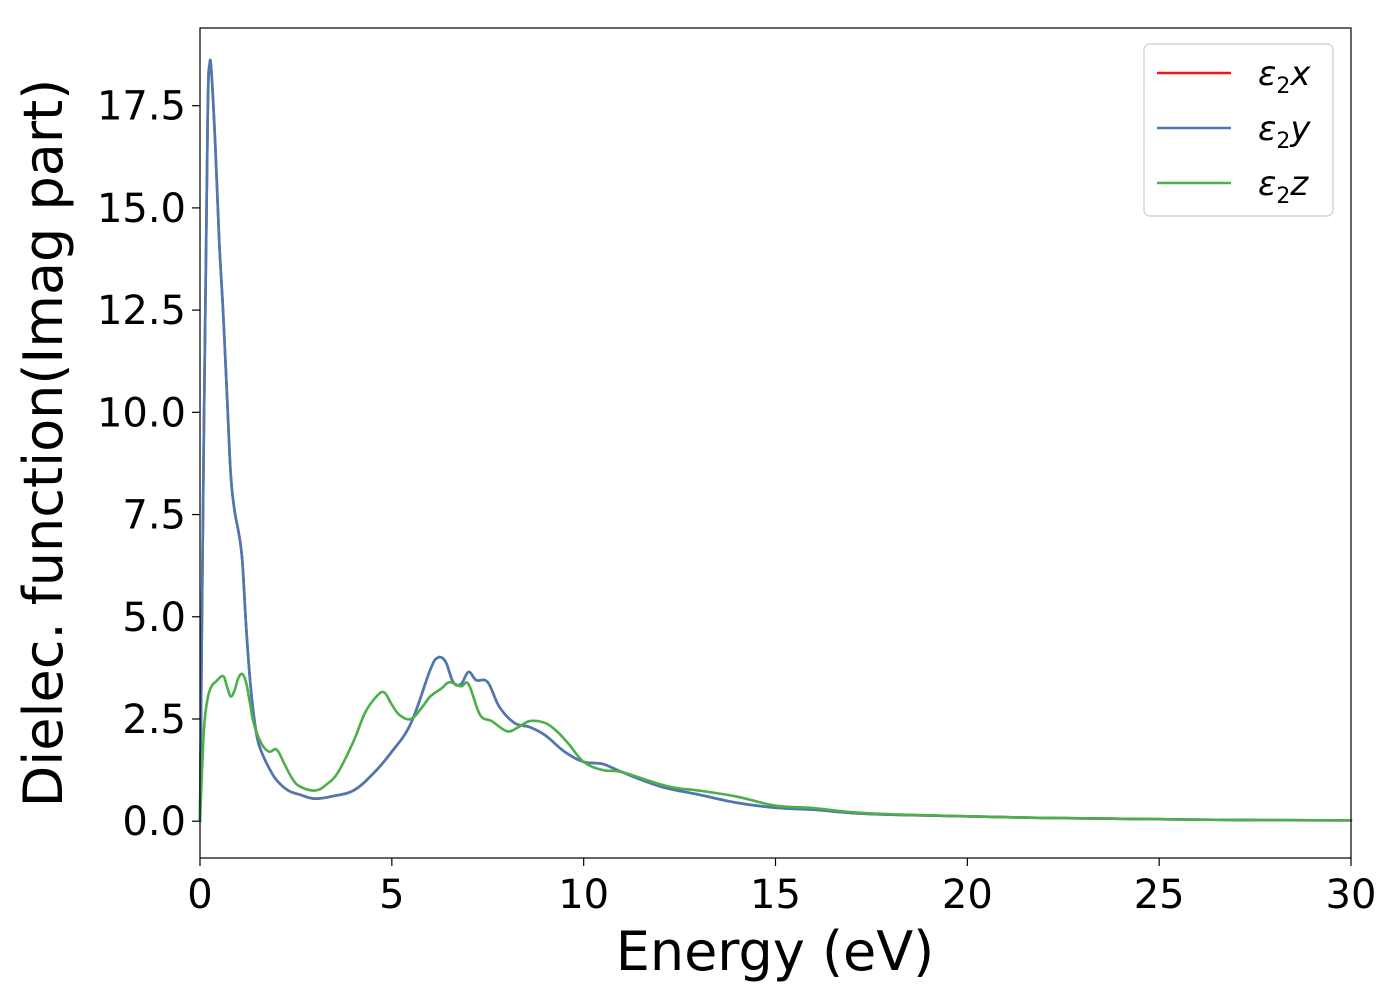 The image size is (1400, 1000). What do you see at coordinates (967, 895) in the screenshot?
I see `x-tick-label: 20` at bounding box center [967, 895].